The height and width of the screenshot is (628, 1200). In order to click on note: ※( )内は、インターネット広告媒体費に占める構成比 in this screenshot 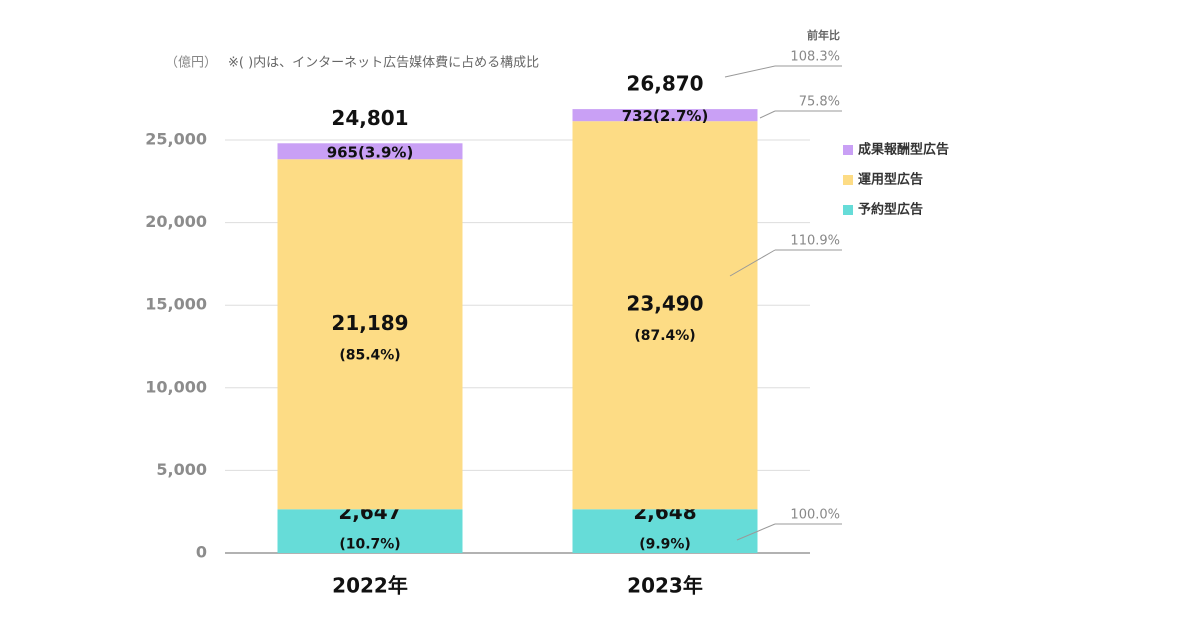, I will do `click(383, 63)`.